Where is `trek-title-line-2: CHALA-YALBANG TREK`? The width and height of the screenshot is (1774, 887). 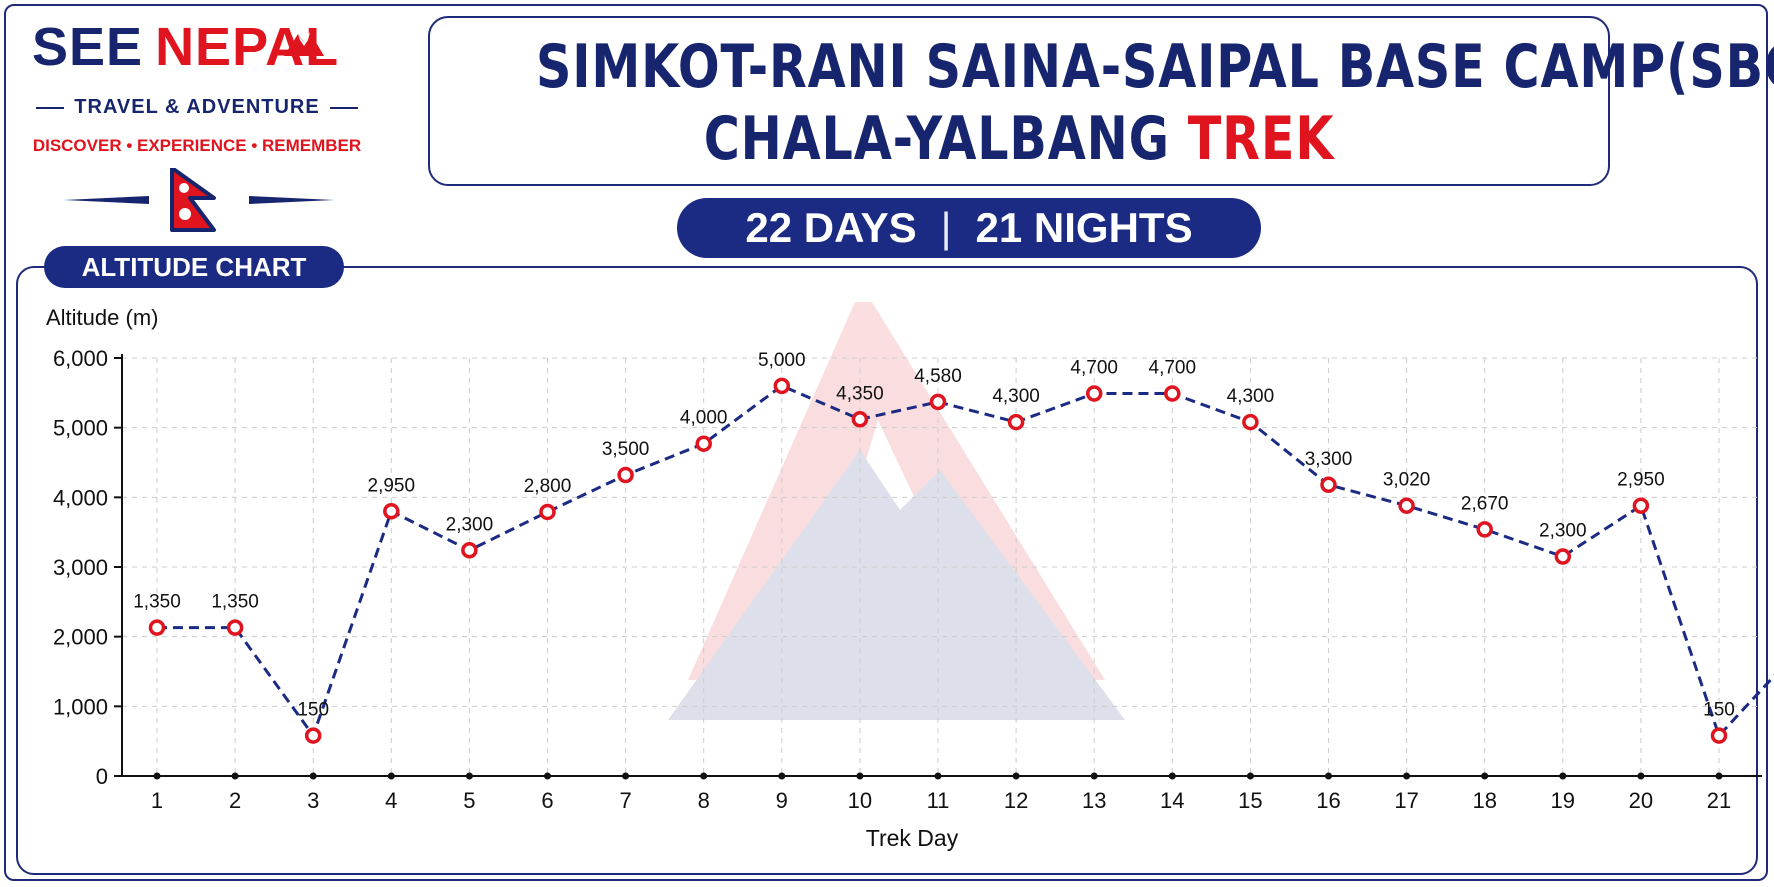
trek-title-line-2: CHALA-YALBANG TREK is located at coordinates (1019, 139).